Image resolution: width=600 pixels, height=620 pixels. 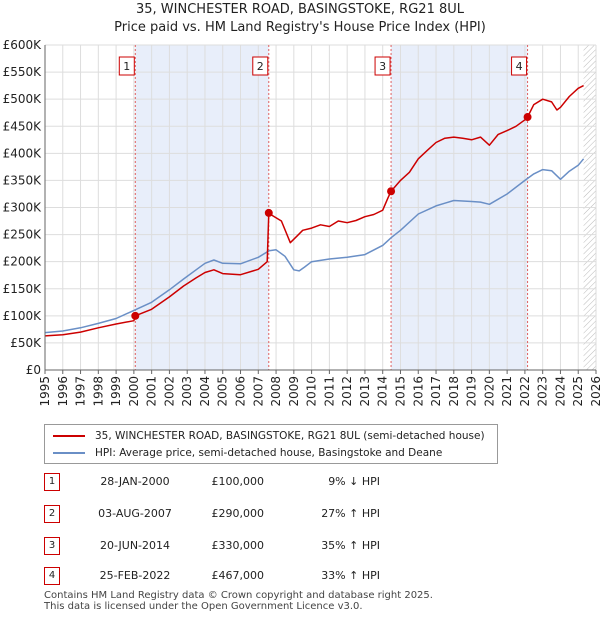 What do you see at coordinates (26, 343) in the screenshot?
I see `y-tick-label: £50K` at bounding box center [26, 343].